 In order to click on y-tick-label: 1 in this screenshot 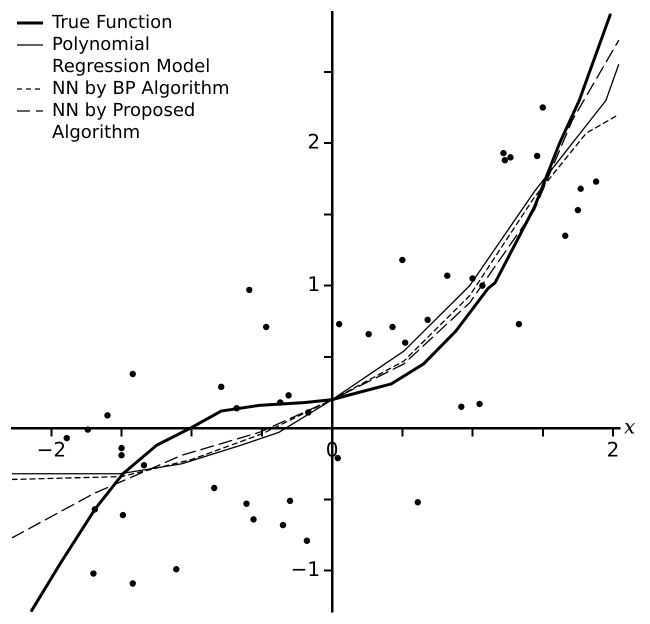, I will do `click(313, 284)`.